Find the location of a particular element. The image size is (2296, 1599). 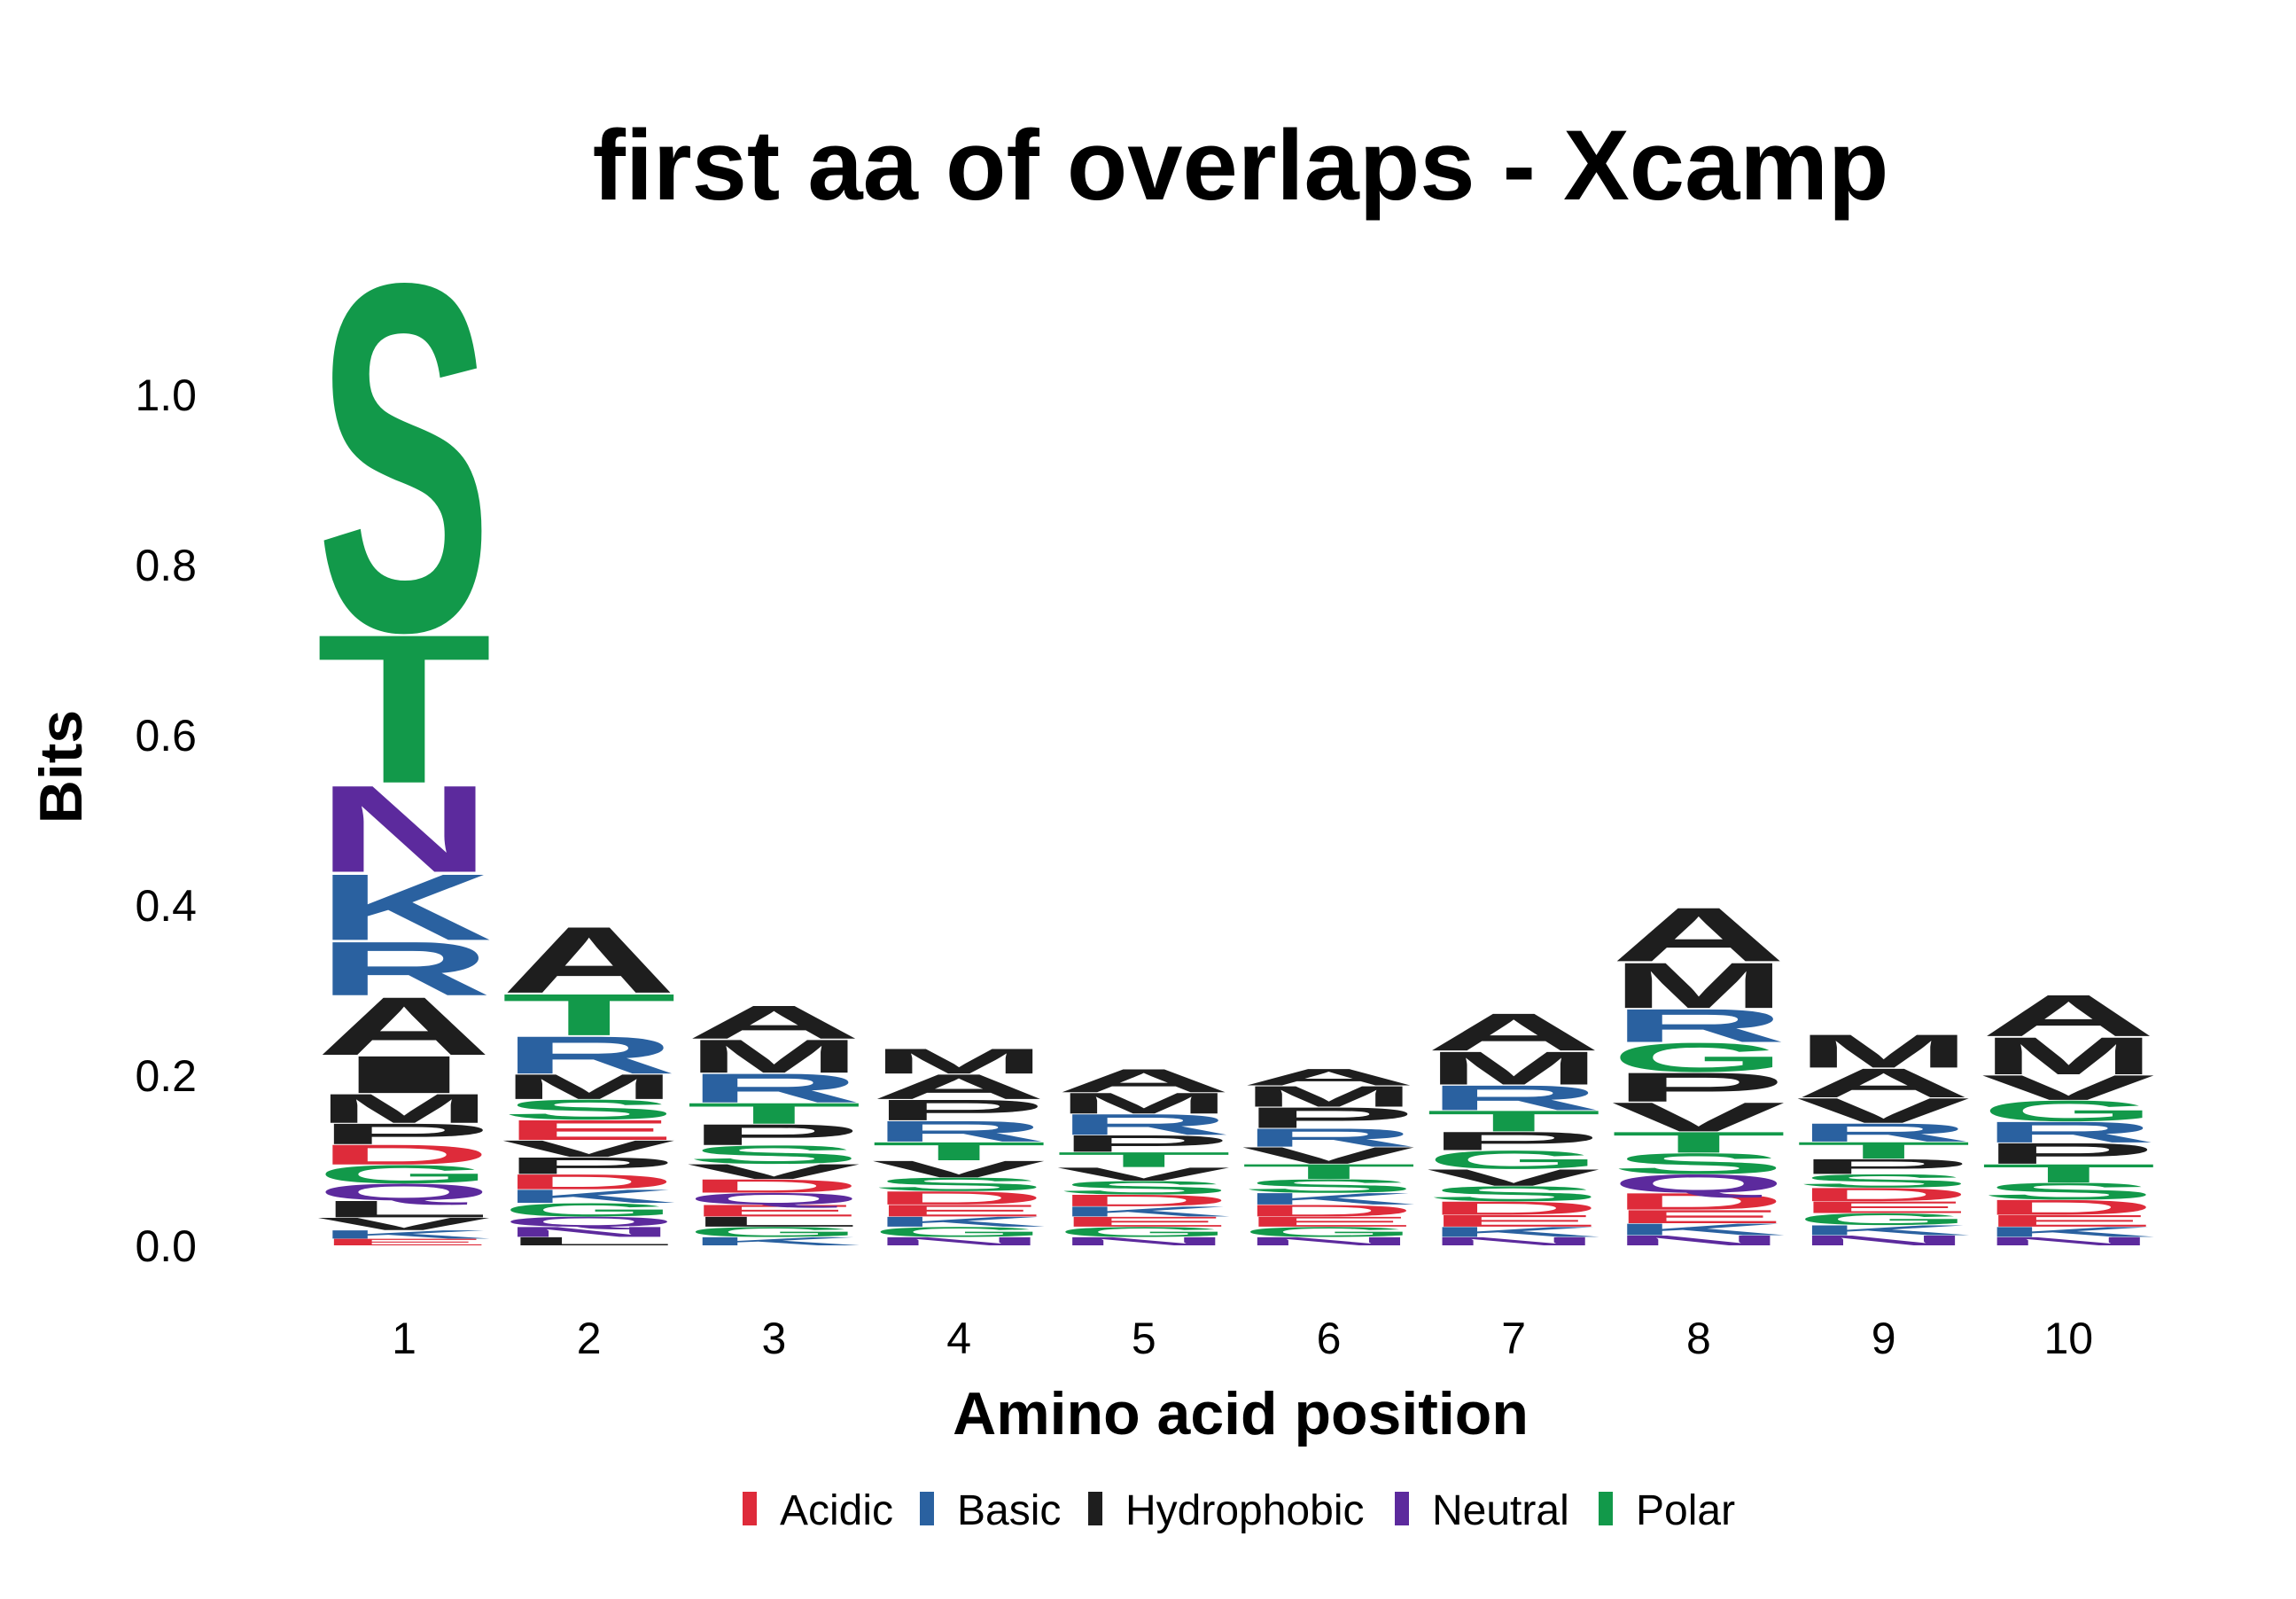

x-tick-label: 8 is located at coordinates (1698, 1338).